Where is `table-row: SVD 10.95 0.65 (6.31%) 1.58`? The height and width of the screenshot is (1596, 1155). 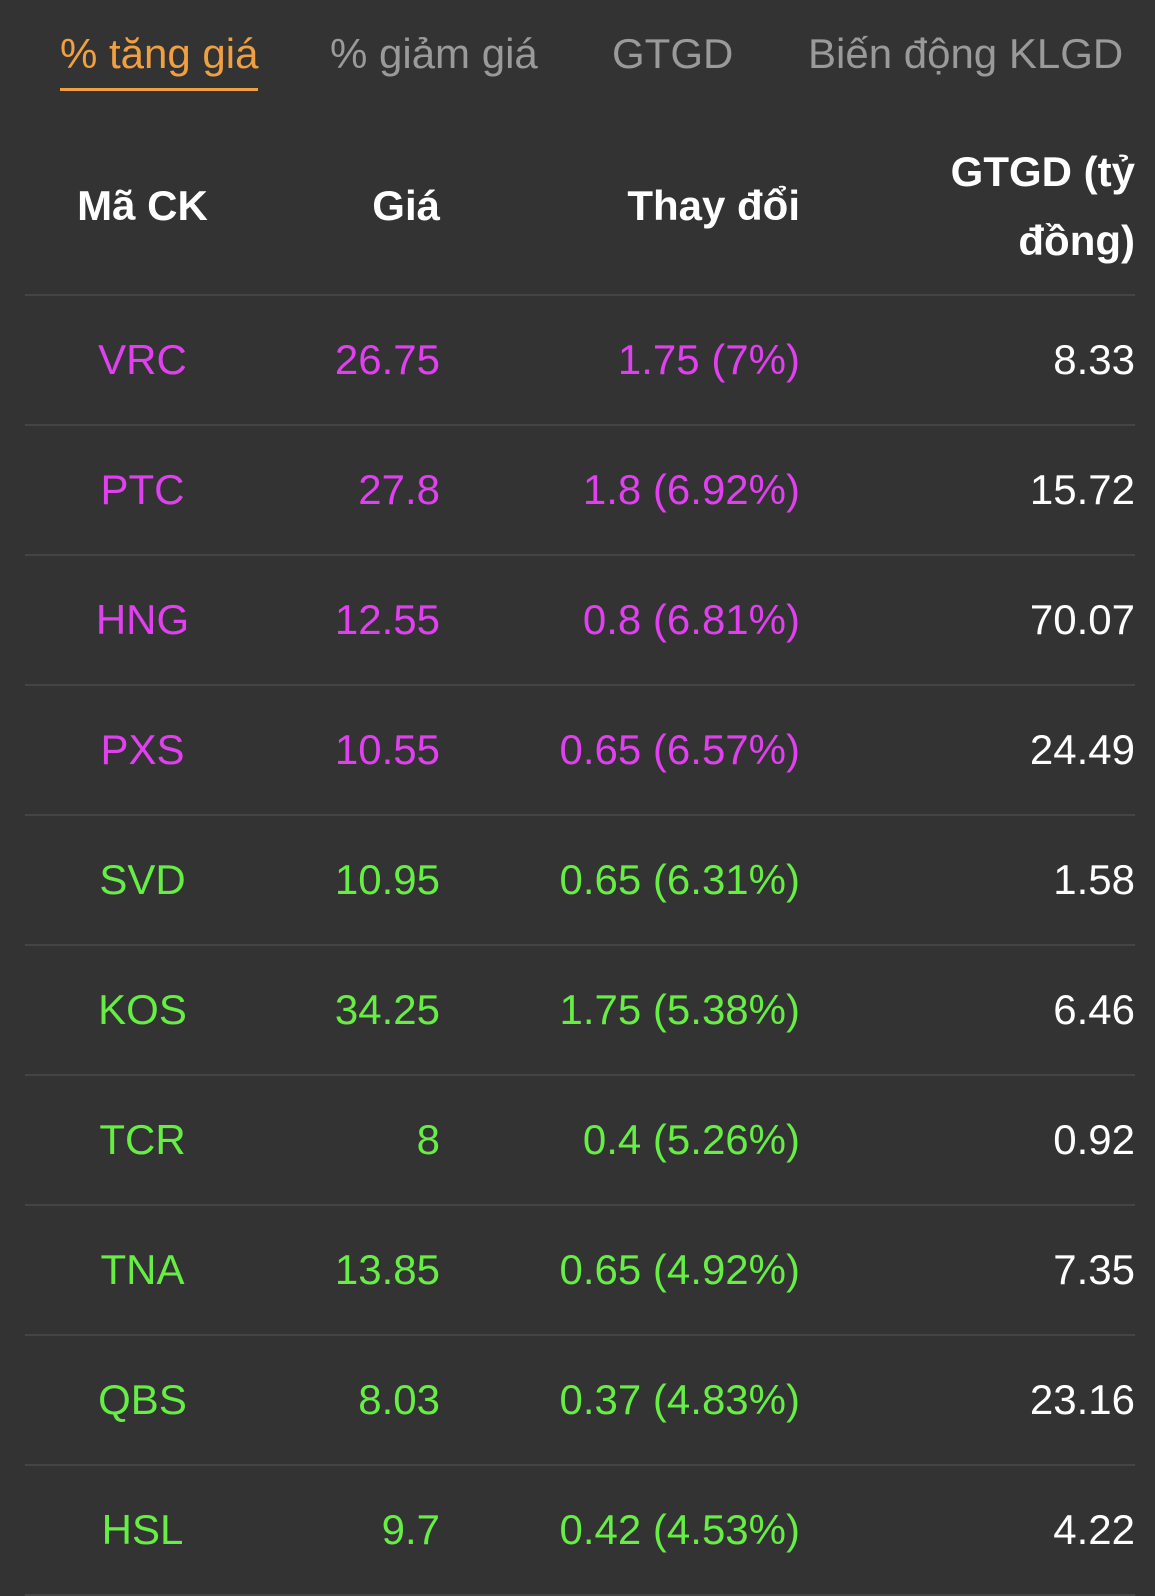 table-row: SVD 10.95 0.65 (6.31%) 1.58 is located at coordinates (580, 880).